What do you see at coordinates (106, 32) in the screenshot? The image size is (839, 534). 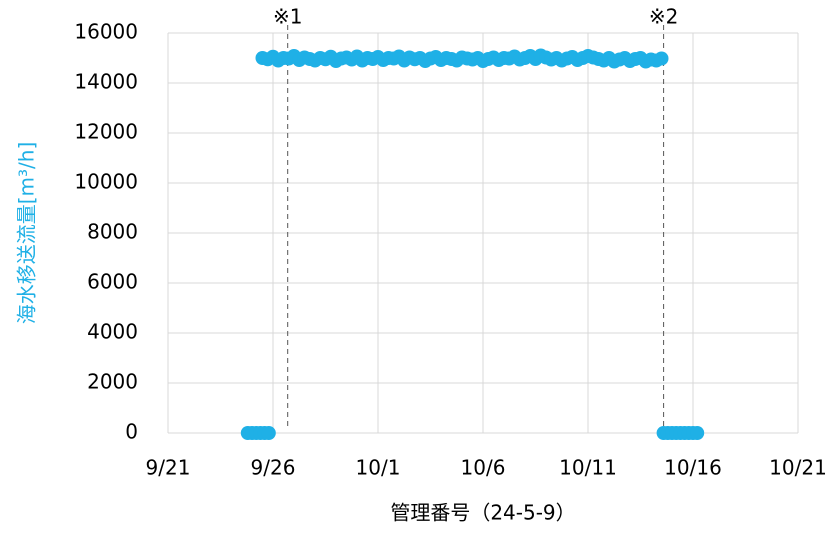 I see `y-tick-label: 16000` at bounding box center [106, 32].